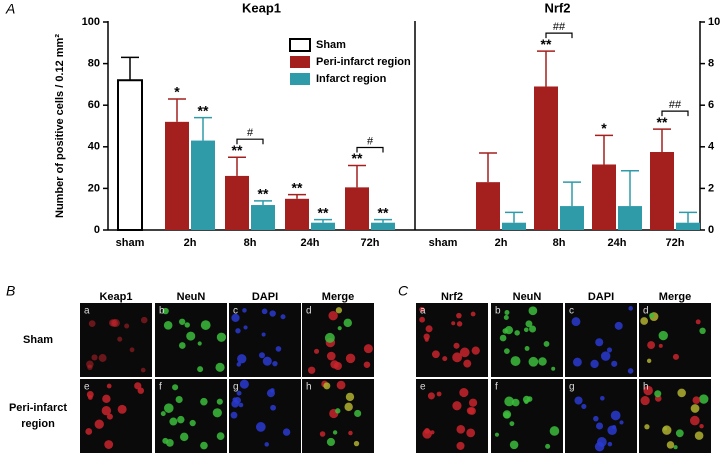  What do you see at coordinates (714, 22) in the screenshot?
I see `y-tick-label: 10` at bounding box center [714, 22].